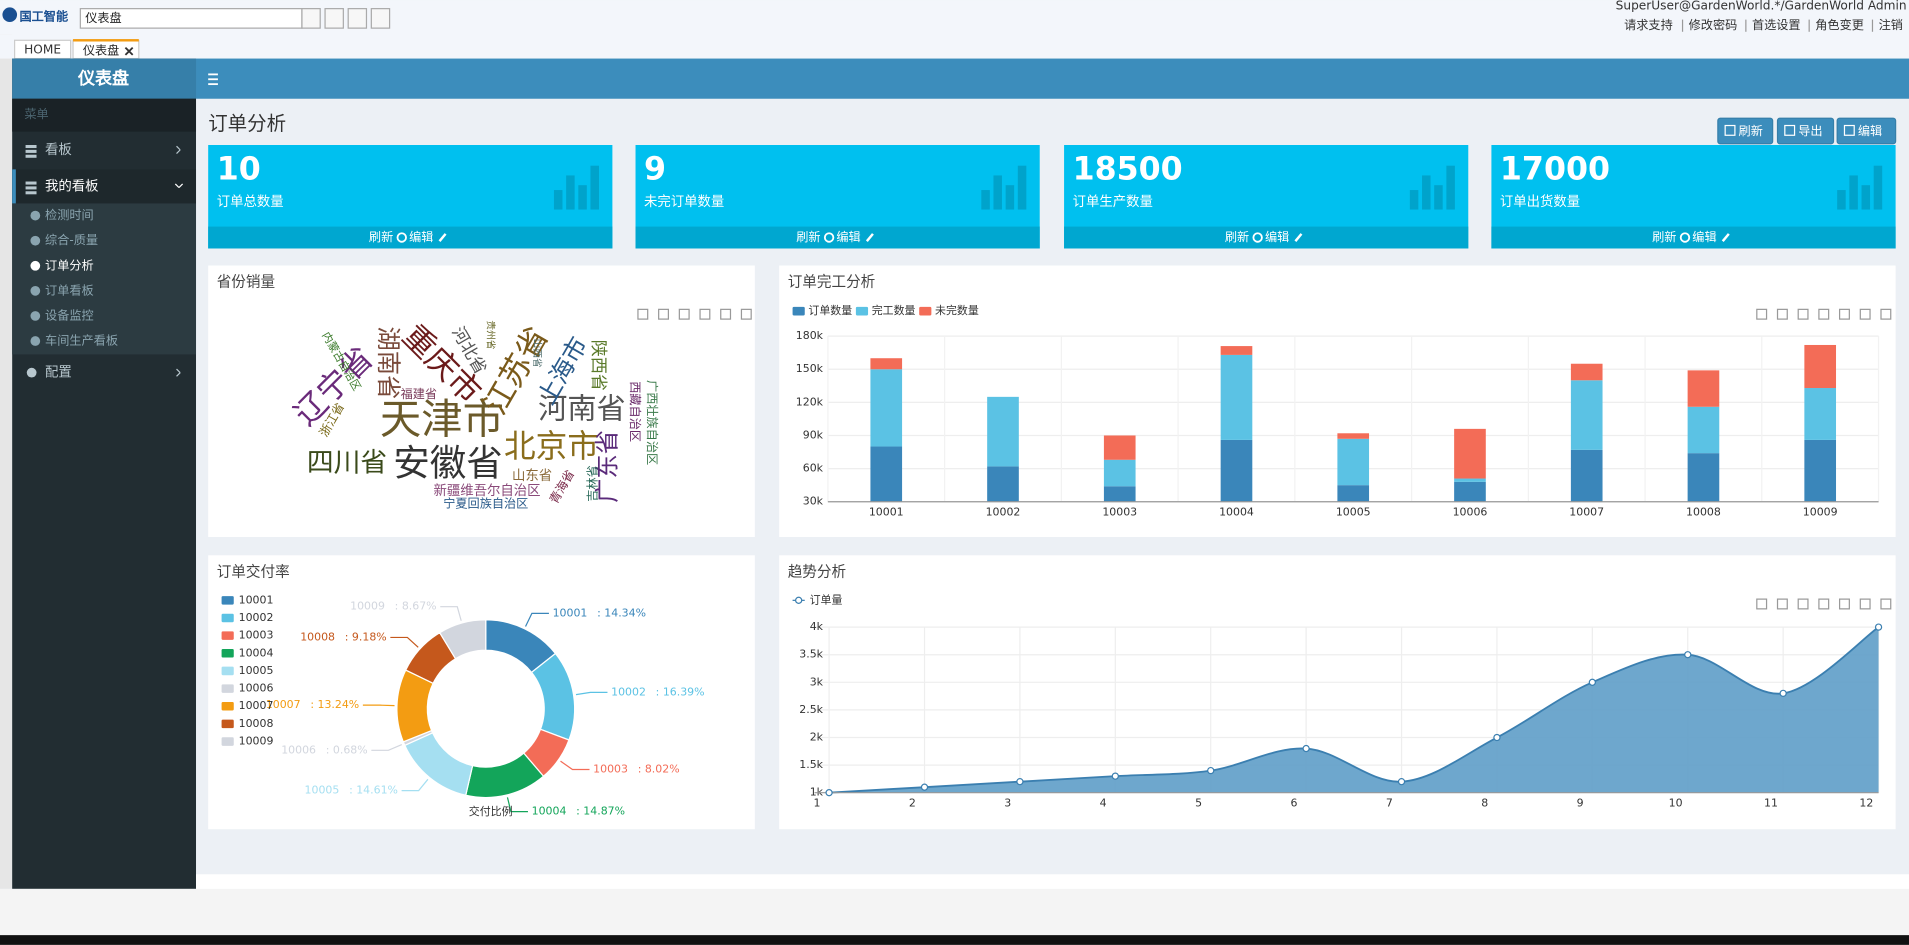 The image size is (1909, 945). I want to click on bars, so click(1353, 423).